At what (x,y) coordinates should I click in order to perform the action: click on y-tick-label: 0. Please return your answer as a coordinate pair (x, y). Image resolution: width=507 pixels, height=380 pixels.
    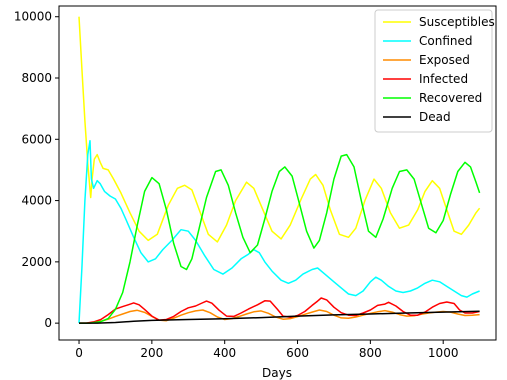
    Looking at the image, I should click on (48, 323).